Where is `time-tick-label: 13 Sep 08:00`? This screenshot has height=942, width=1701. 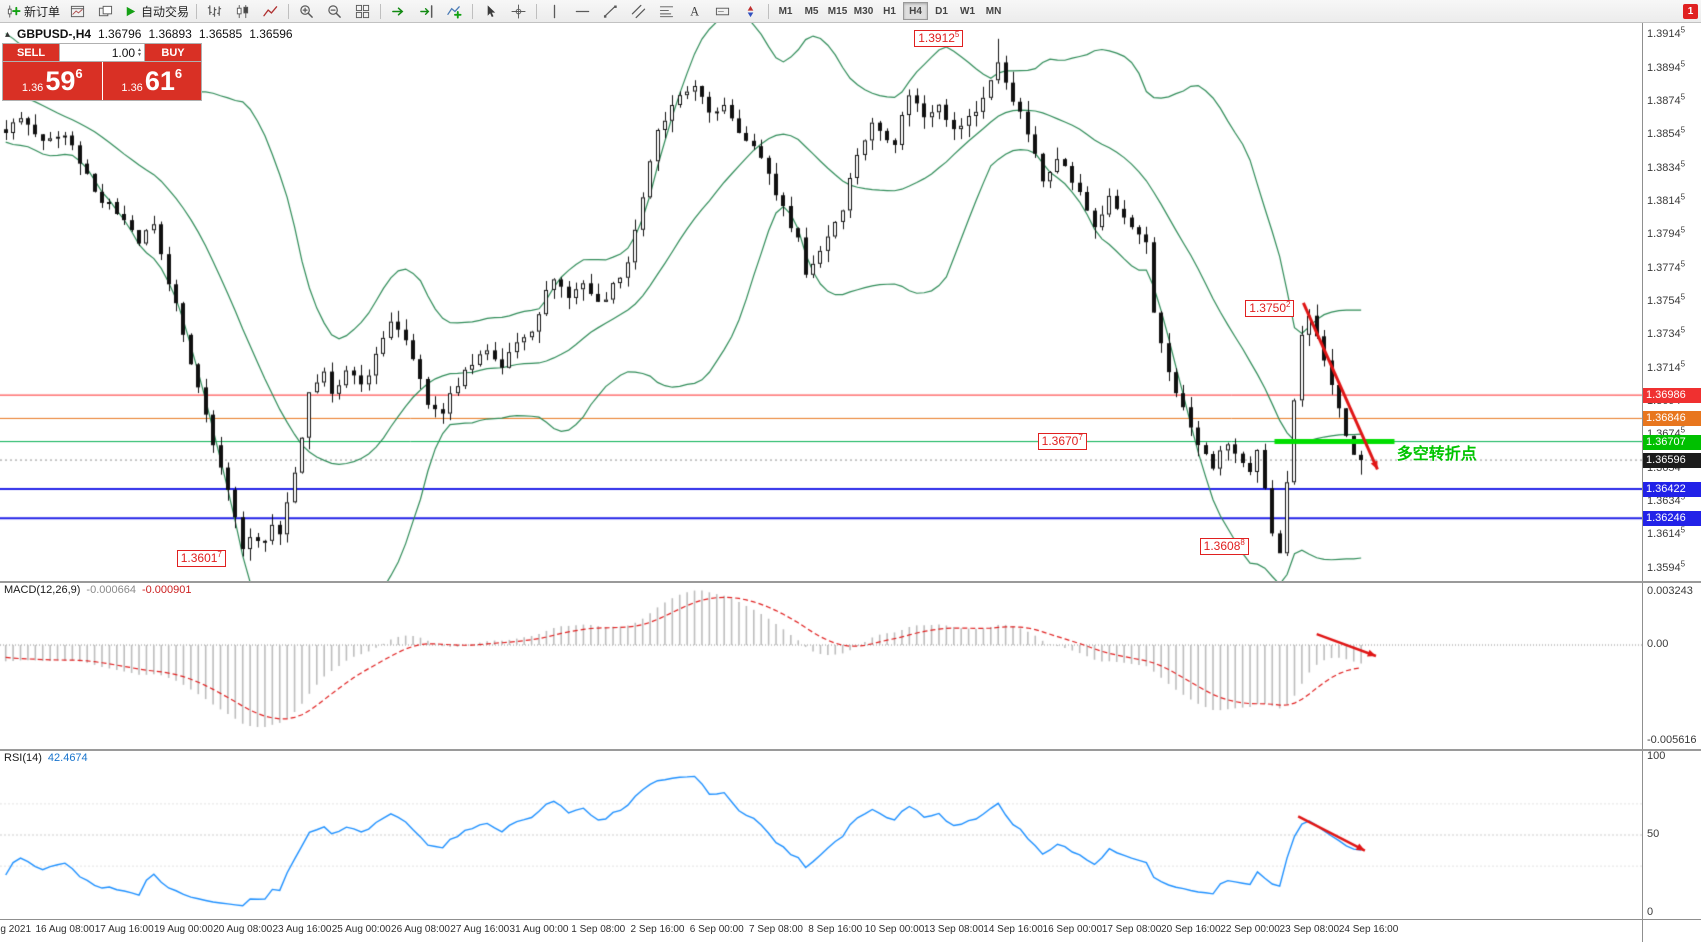
time-tick-label: 13 Sep 08:00 is located at coordinates (954, 929).